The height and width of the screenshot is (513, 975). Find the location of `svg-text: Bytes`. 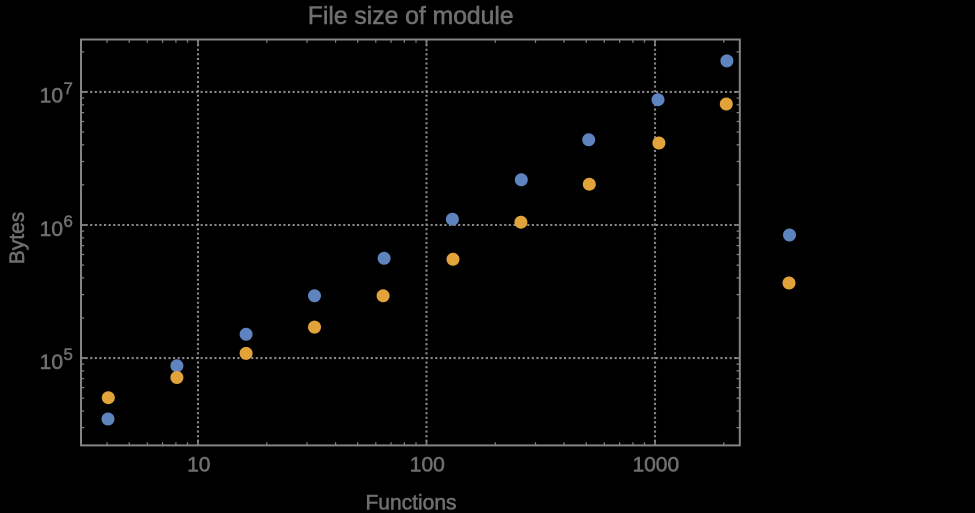

svg-text: Bytes is located at coordinates (17, 238).